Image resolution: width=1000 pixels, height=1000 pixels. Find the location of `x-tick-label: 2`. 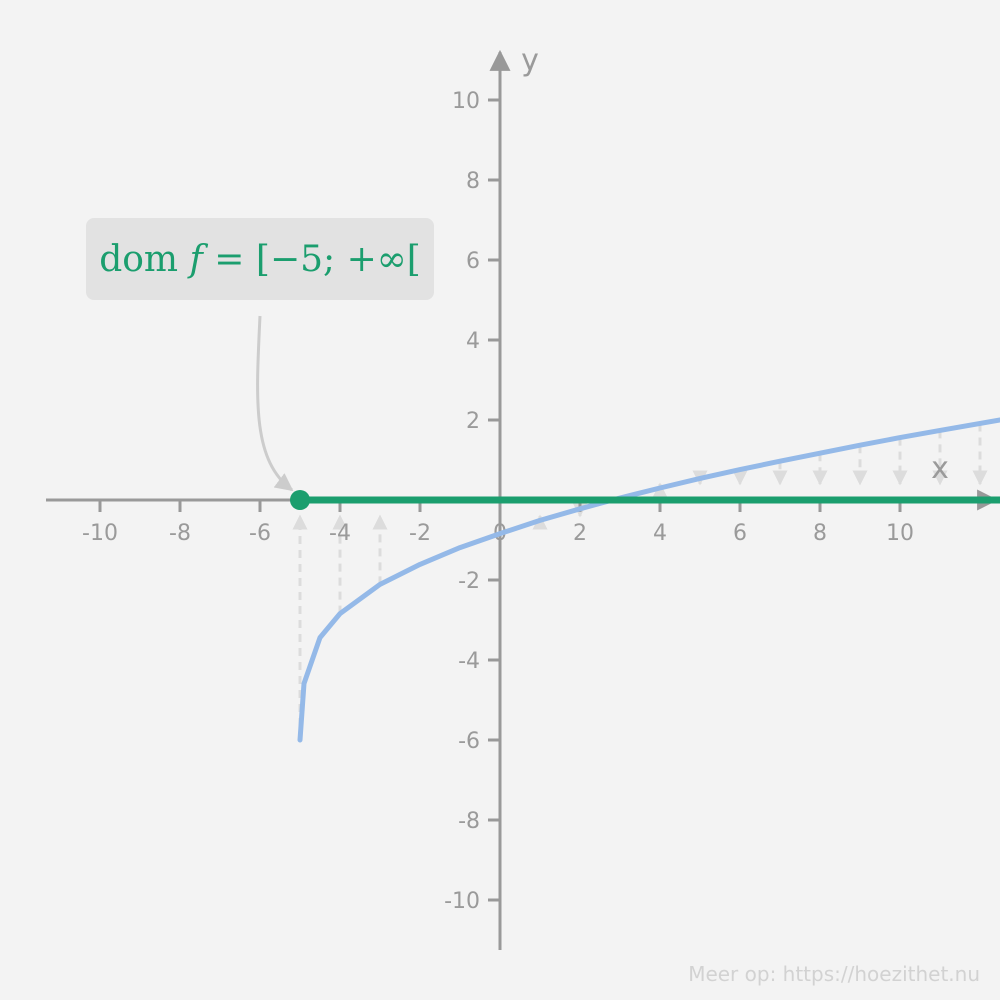

x-tick-label: 2 is located at coordinates (580, 533).